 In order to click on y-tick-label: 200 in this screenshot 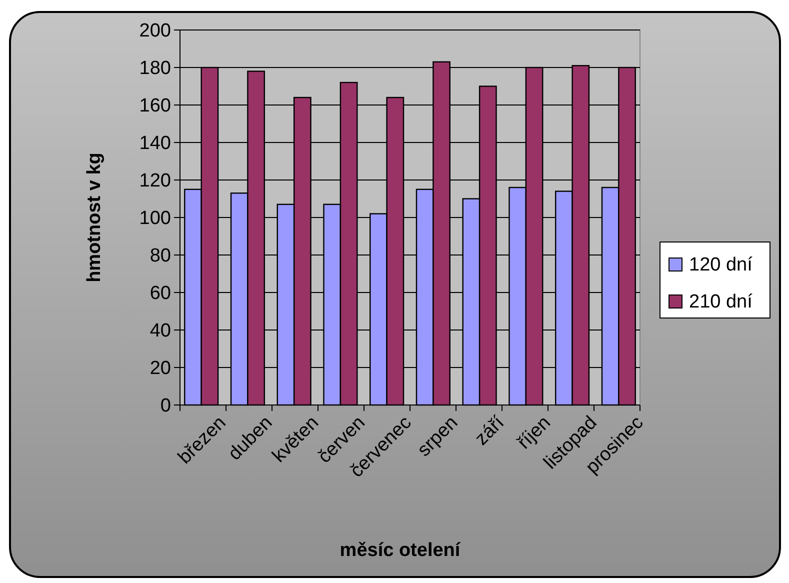, I will do `click(155, 31)`.